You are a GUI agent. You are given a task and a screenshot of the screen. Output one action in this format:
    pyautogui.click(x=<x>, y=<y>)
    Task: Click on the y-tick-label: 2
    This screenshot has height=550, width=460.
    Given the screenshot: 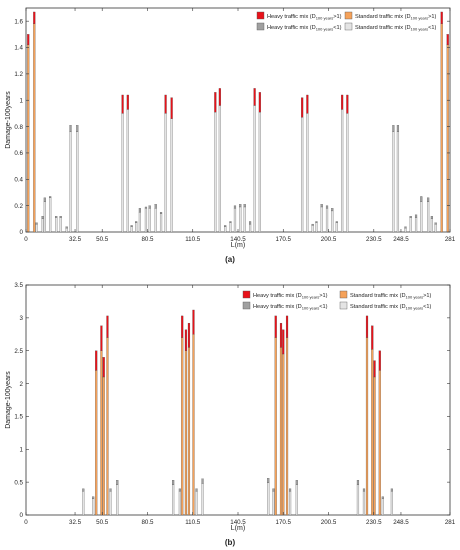 What is the action you would take?
    pyautogui.click(x=22, y=384)
    